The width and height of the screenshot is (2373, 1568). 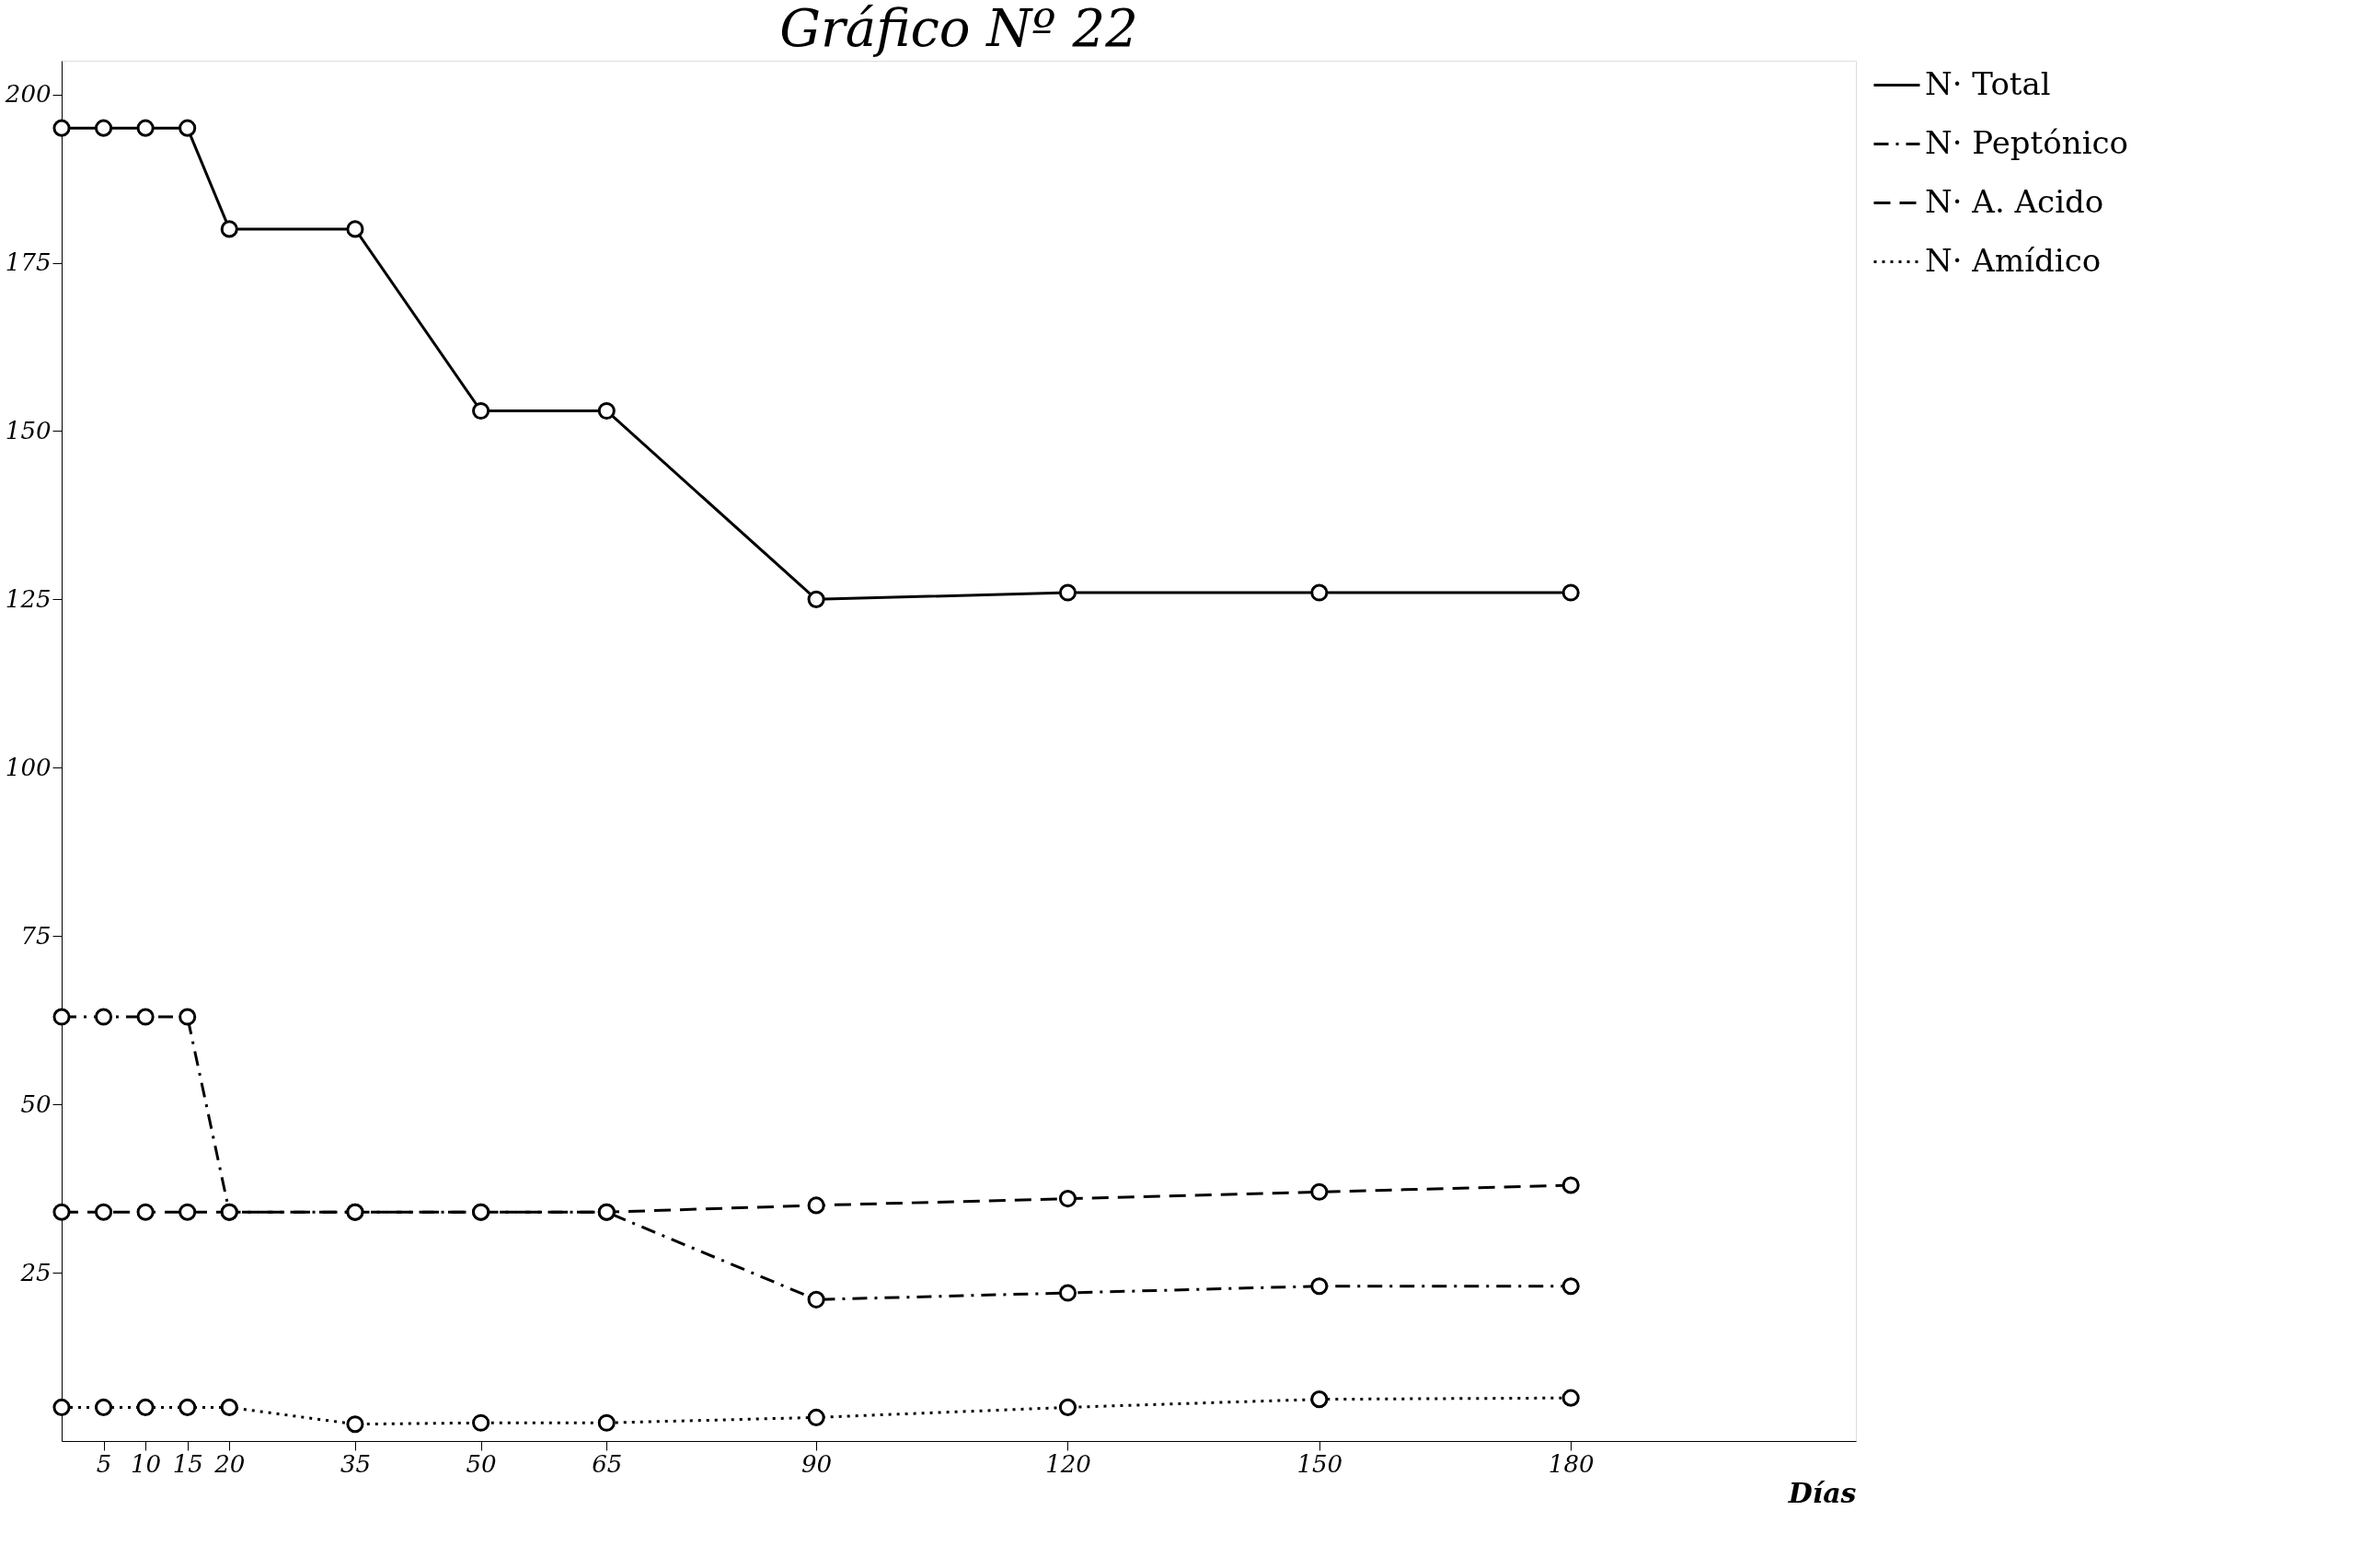 What do you see at coordinates (146, 1463) in the screenshot?
I see `x-tick-label: 10` at bounding box center [146, 1463].